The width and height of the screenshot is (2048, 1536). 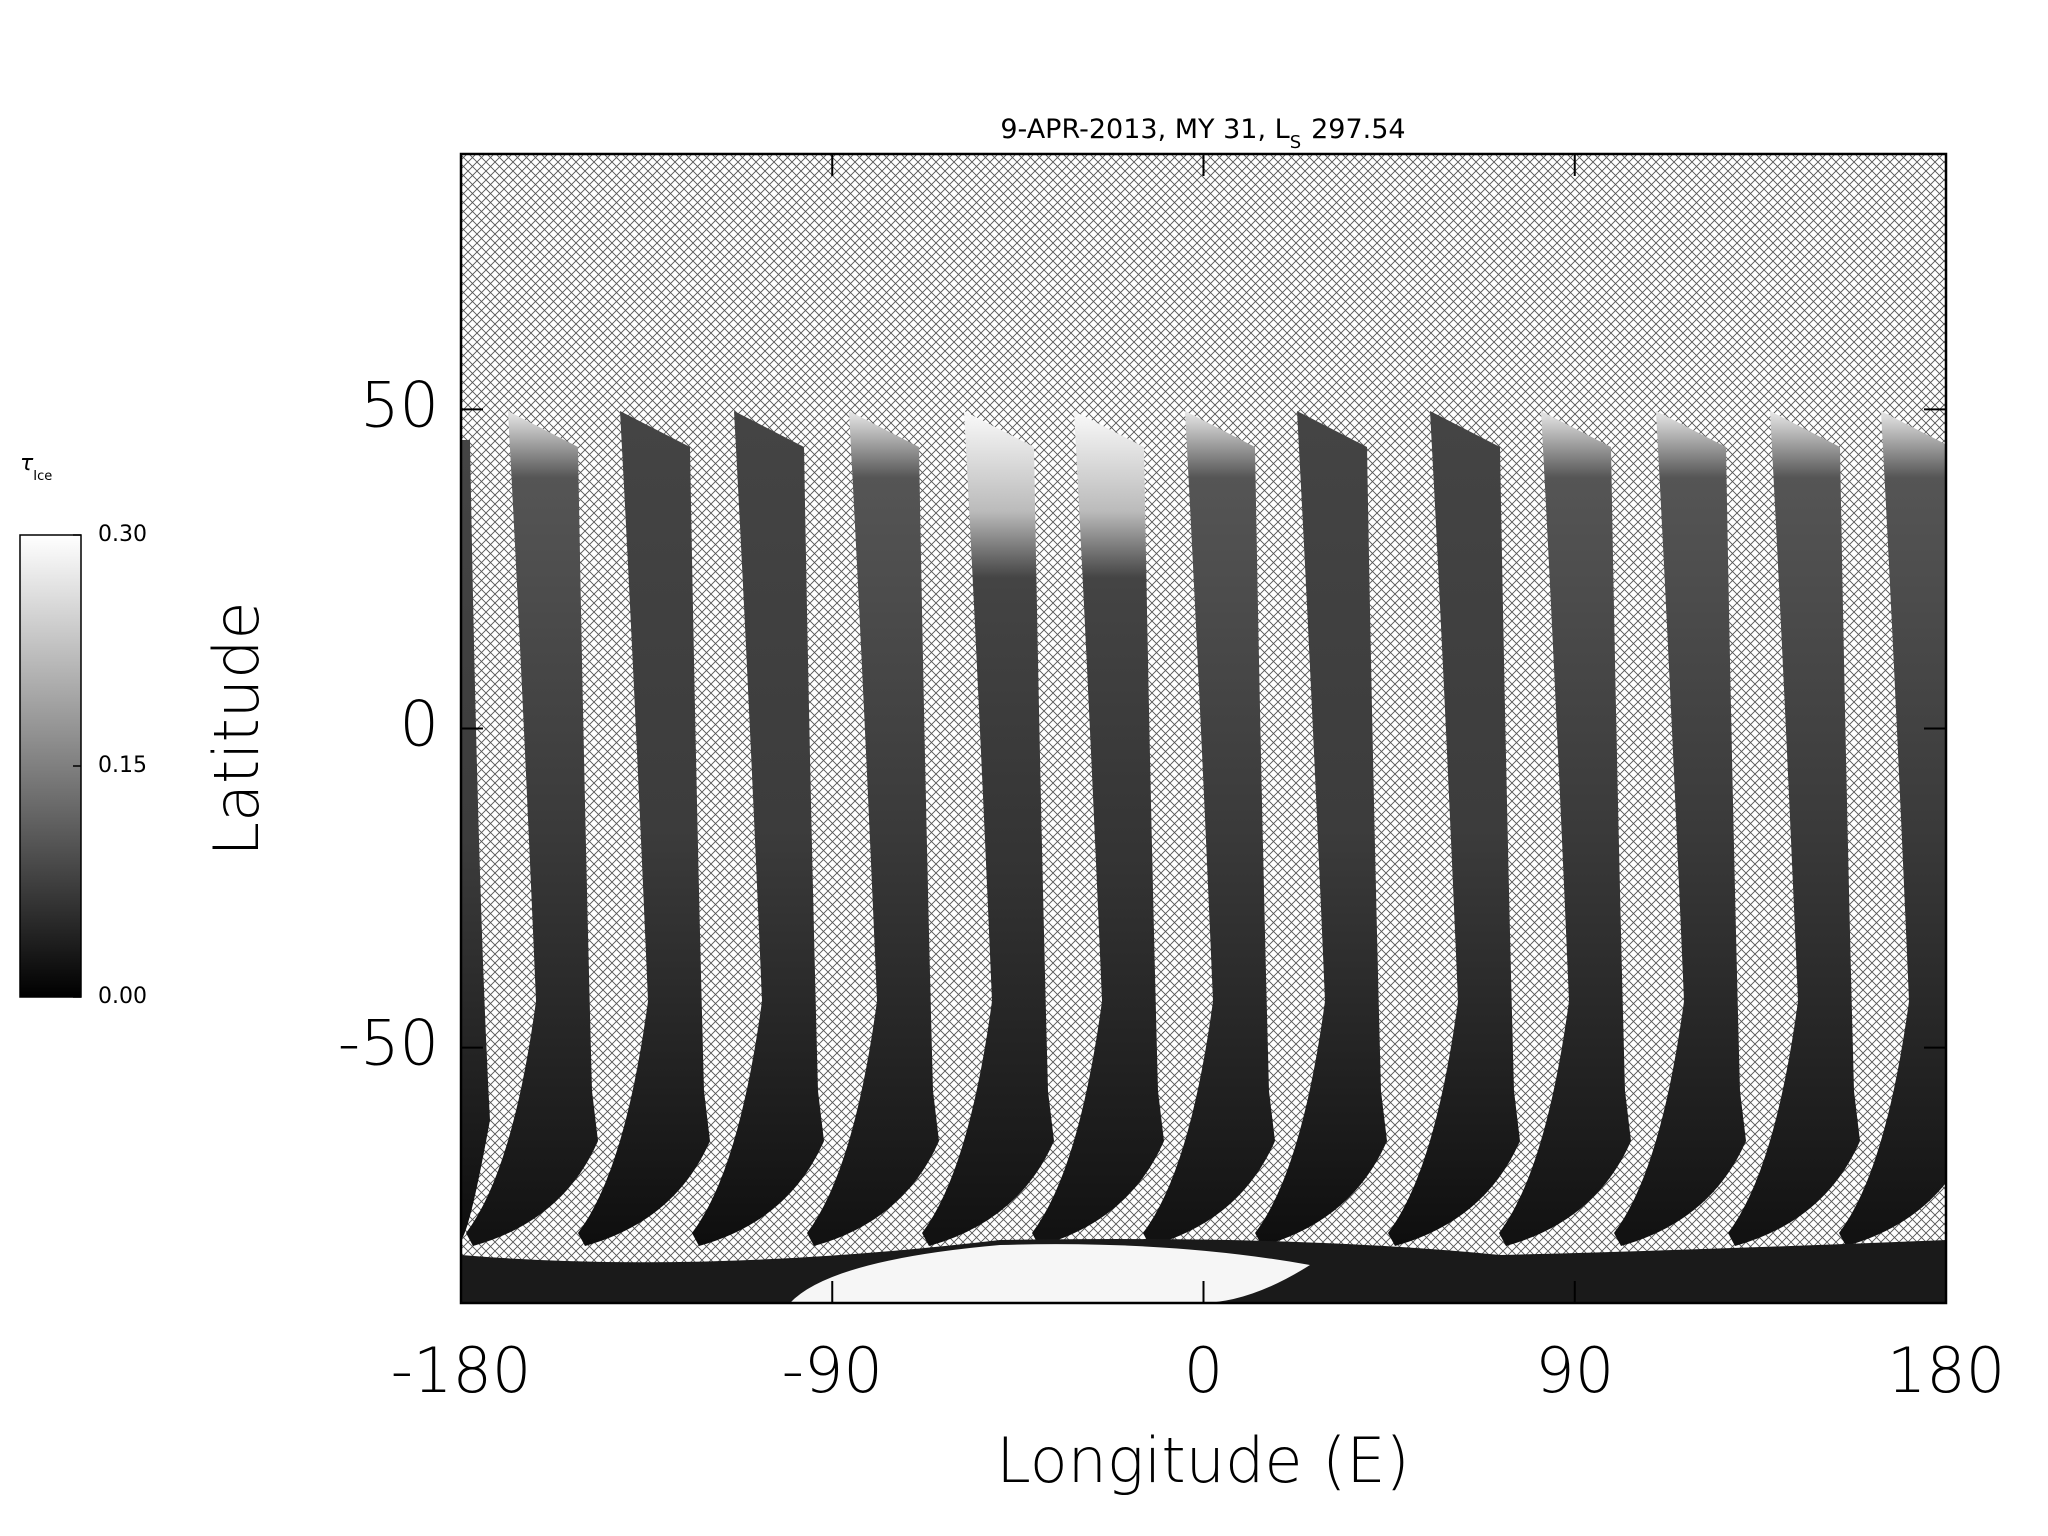 What do you see at coordinates (419, 724) in the screenshot?
I see `y-tick-label: 0` at bounding box center [419, 724].